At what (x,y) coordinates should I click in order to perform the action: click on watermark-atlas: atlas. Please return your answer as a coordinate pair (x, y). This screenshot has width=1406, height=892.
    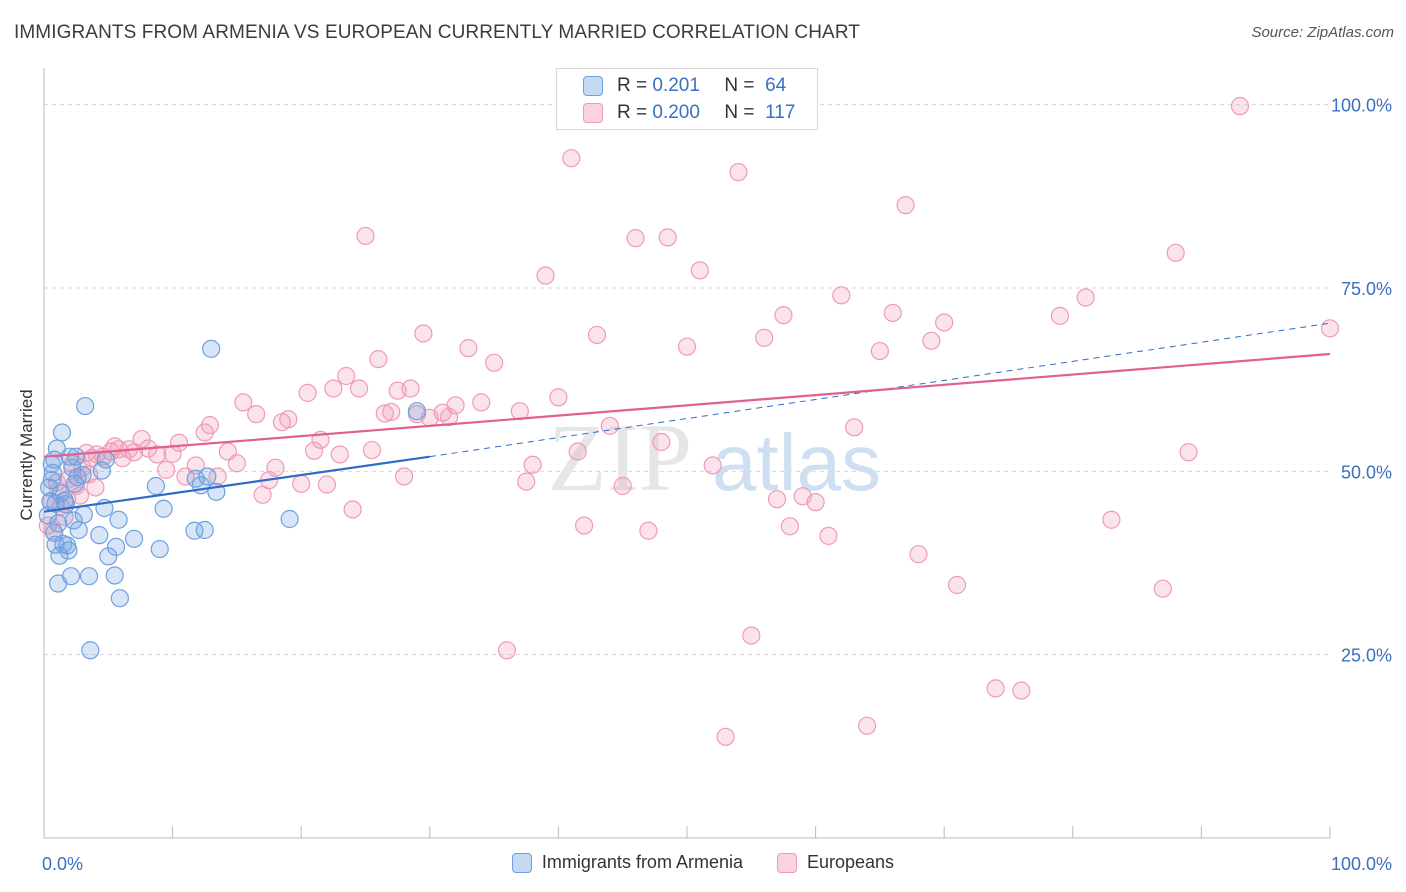
    Looking at the image, I should click on (796, 462).